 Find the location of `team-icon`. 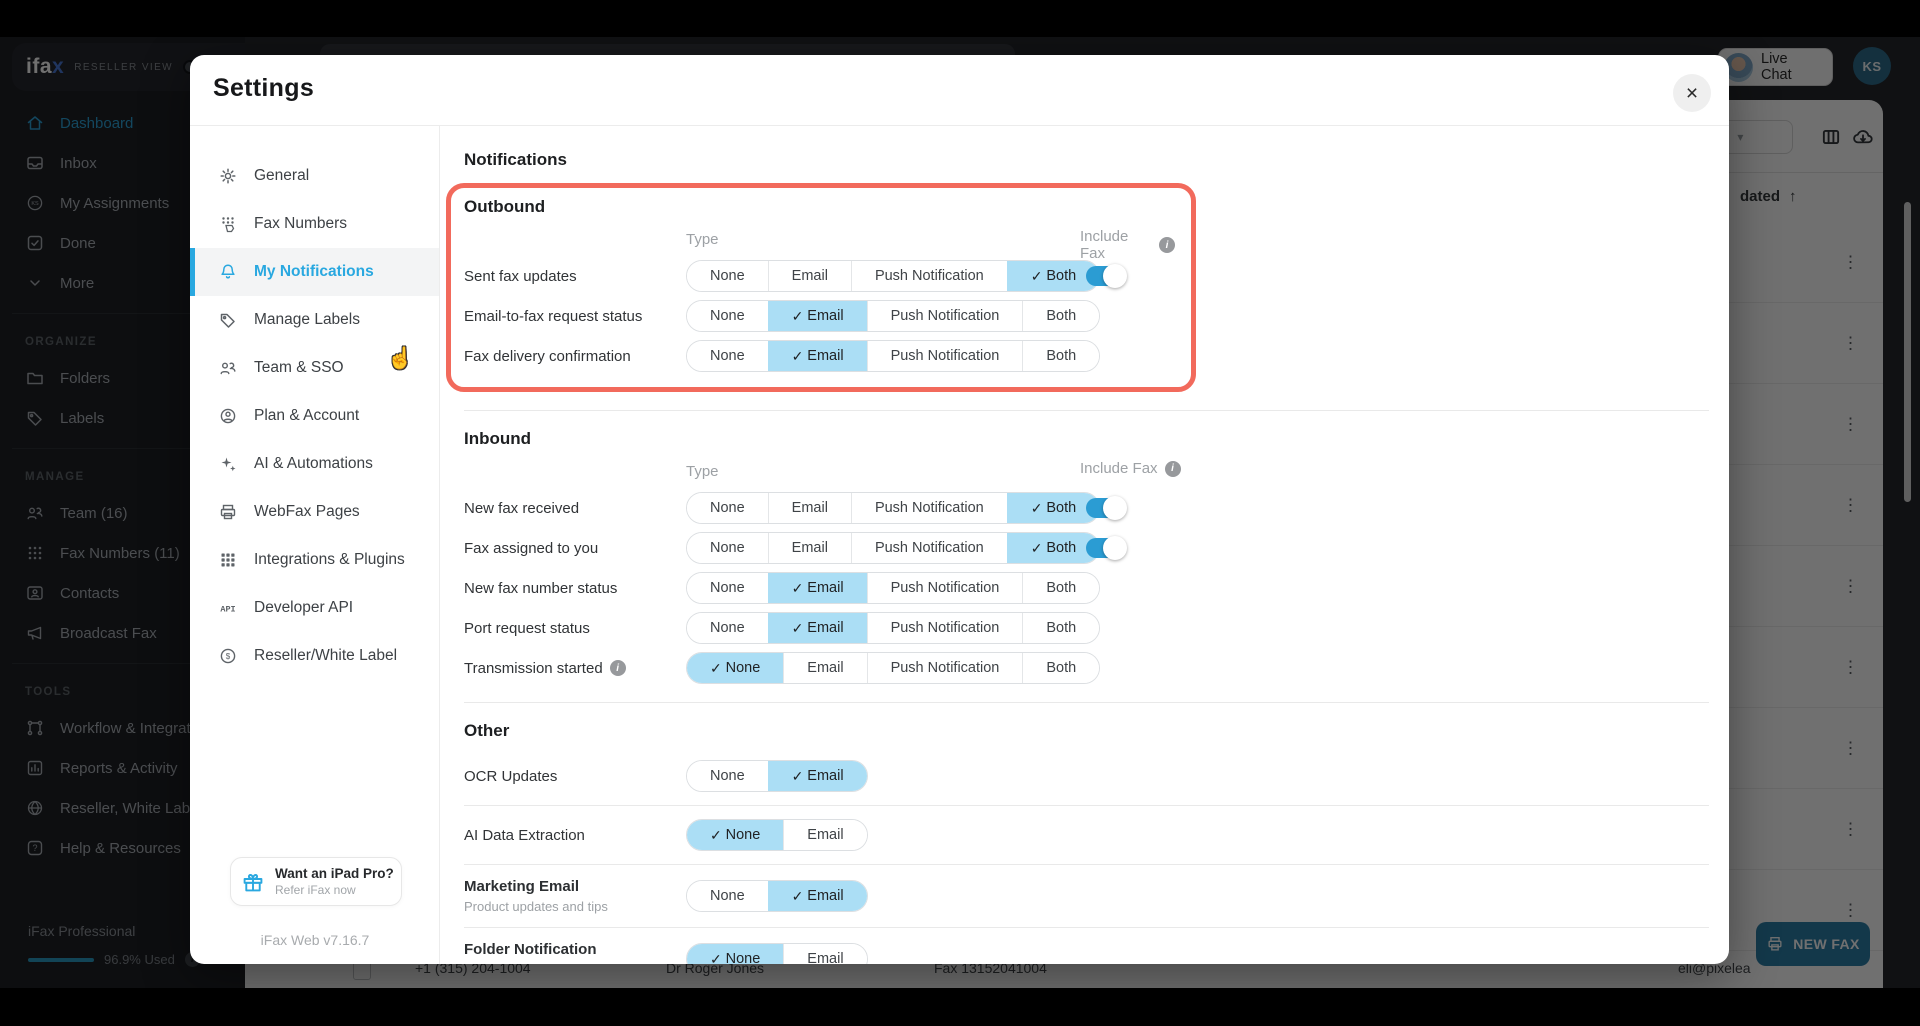

team-icon is located at coordinates (228, 368).